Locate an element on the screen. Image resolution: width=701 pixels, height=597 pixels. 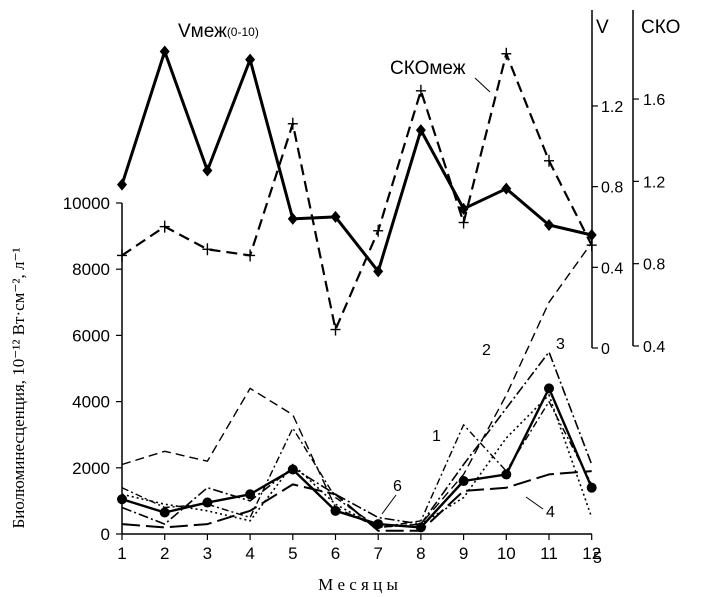
station-label-2: 2 is located at coordinates (486, 350).